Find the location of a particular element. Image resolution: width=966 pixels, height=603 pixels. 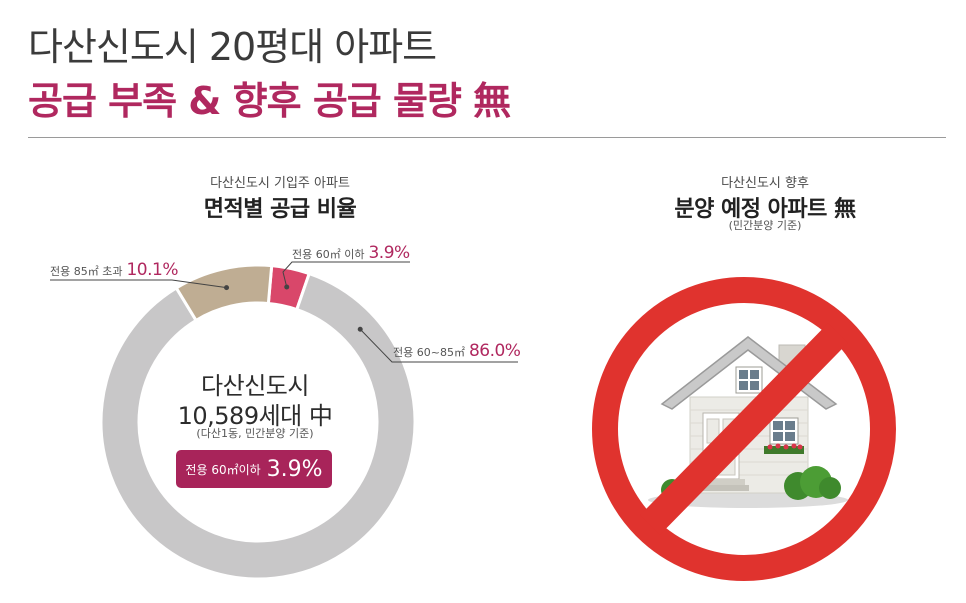

slice-label-value: 10.1% is located at coordinates (152, 270).